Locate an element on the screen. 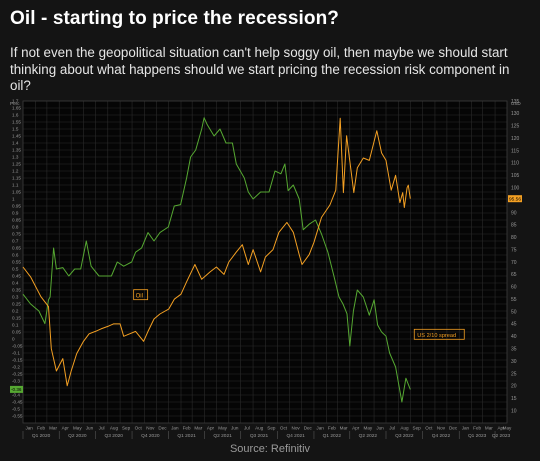 This screenshot has height=461, width=540. left-axis-tick-label: 0.2 is located at coordinates (15, 311).